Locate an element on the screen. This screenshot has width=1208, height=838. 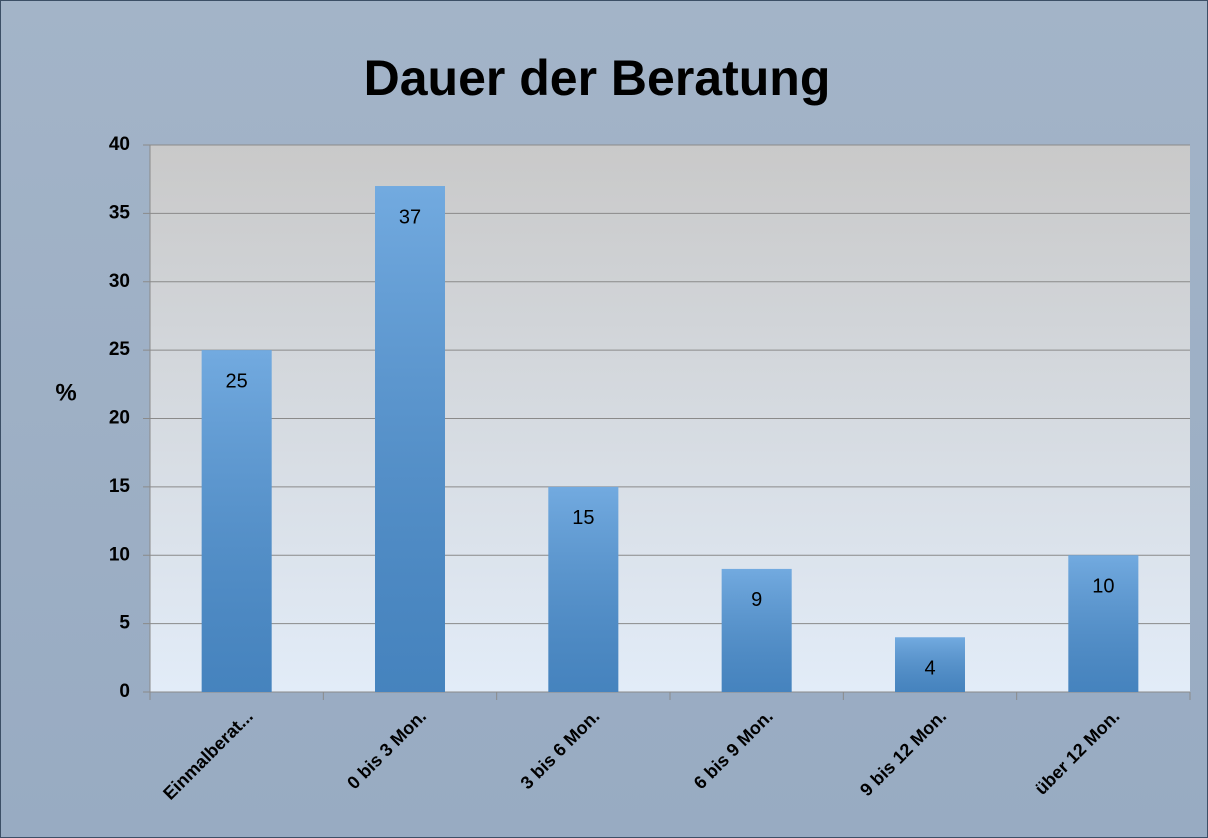
y-tick-label: 0 is located at coordinates (124, 691).